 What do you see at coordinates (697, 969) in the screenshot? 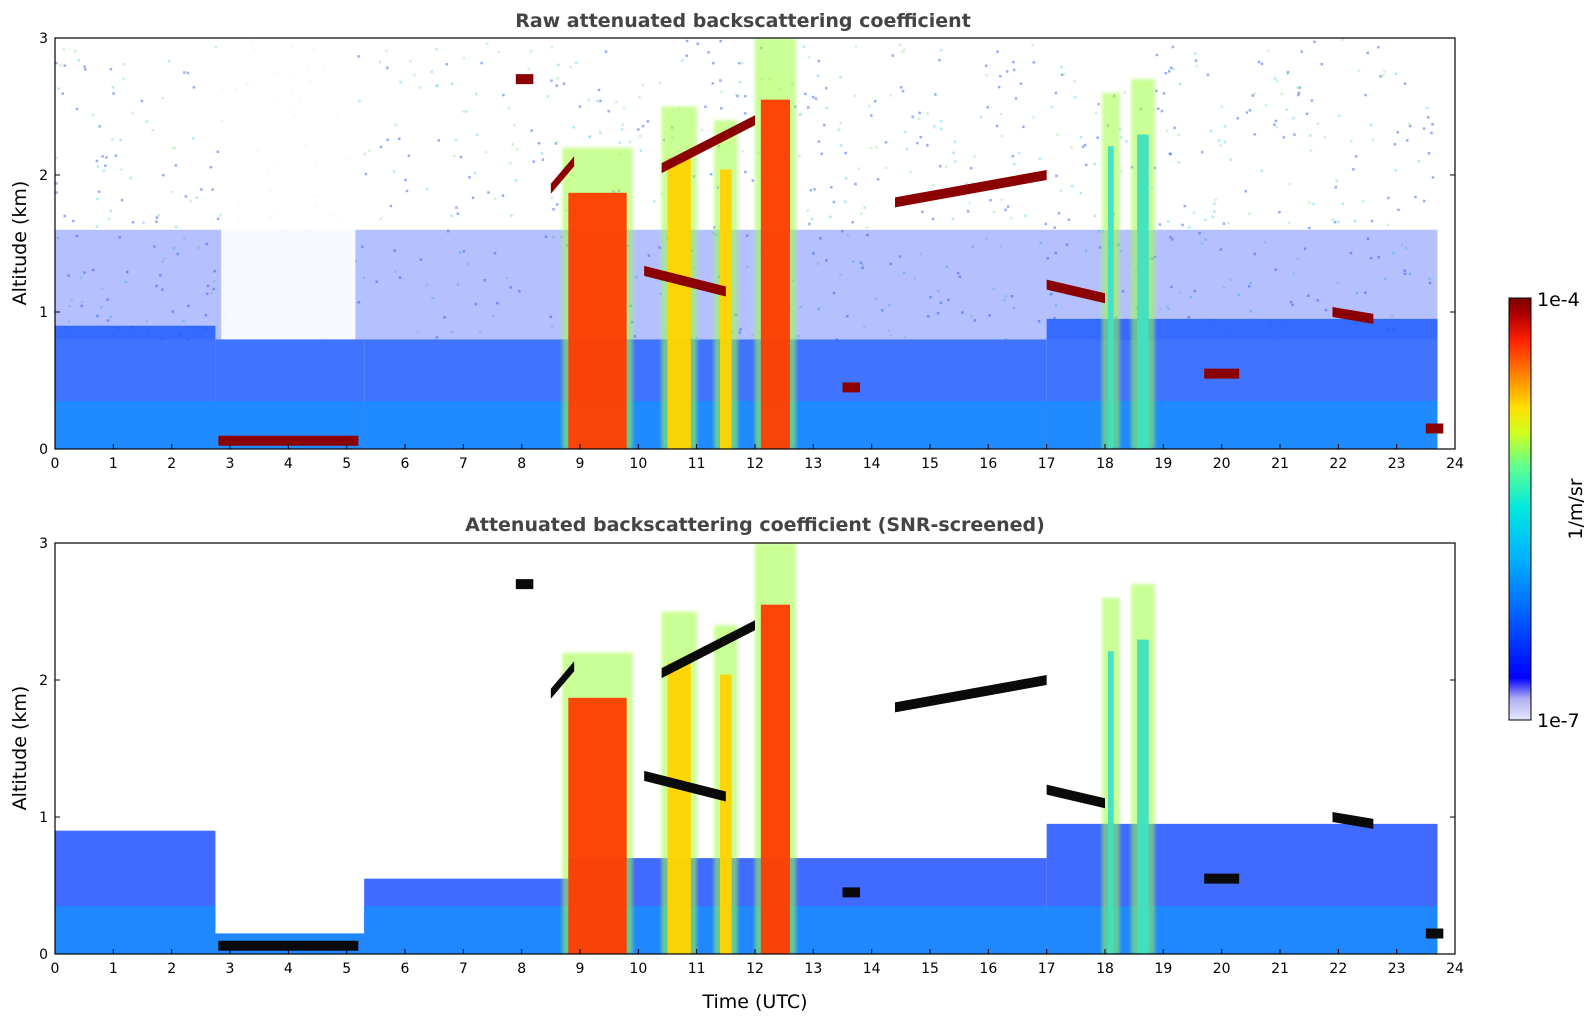
I see `x-tick-label: 11` at bounding box center [697, 969].